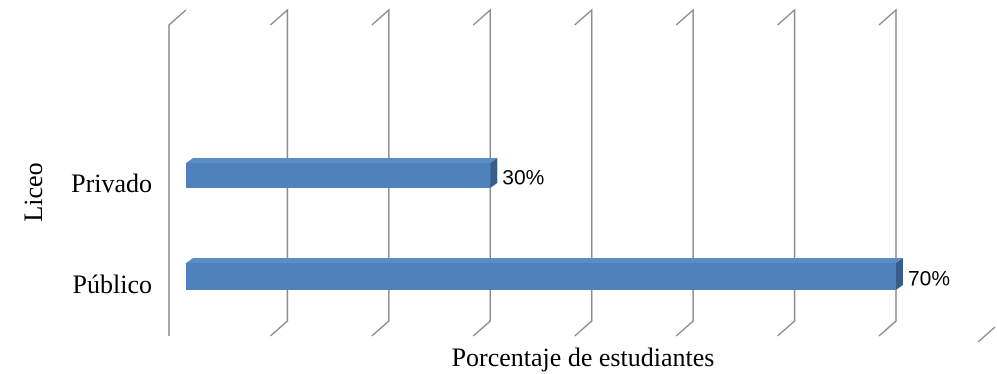 The height and width of the screenshot is (374, 997). What do you see at coordinates (523, 178) in the screenshot?
I see `data-label: 30%` at bounding box center [523, 178].